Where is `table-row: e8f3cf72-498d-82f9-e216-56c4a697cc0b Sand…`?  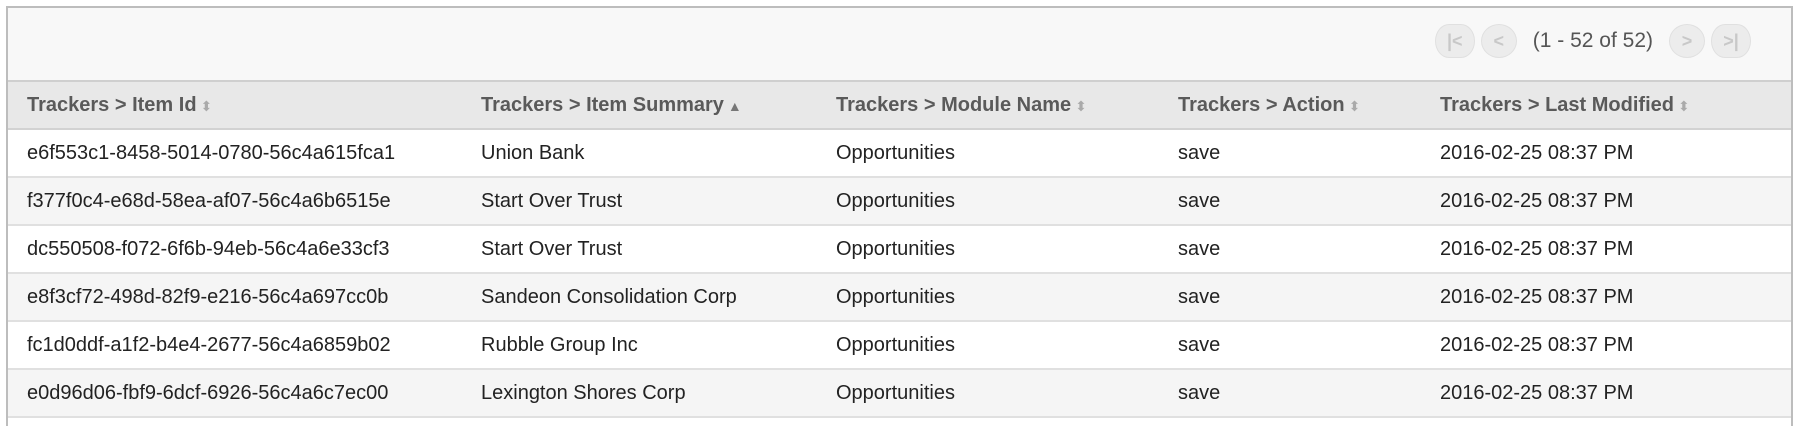
table-row: e8f3cf72-498d-82f9-e216-56c4a697cc0b Sand… is located at coordinates (899, 297).